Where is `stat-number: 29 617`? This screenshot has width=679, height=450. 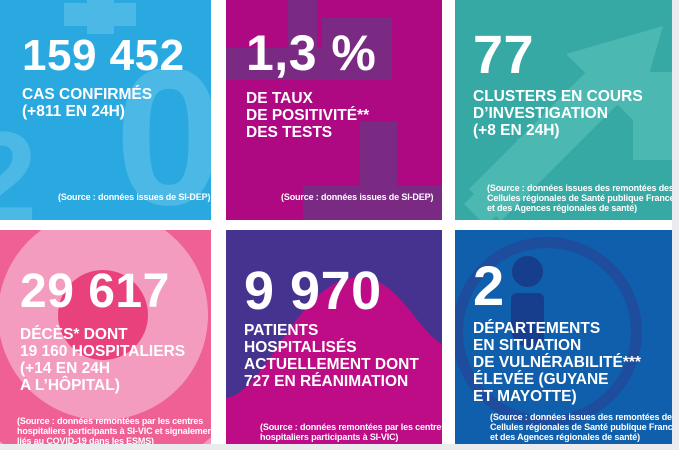 stat-number: 29 617 is located at coordinates (95, 291).